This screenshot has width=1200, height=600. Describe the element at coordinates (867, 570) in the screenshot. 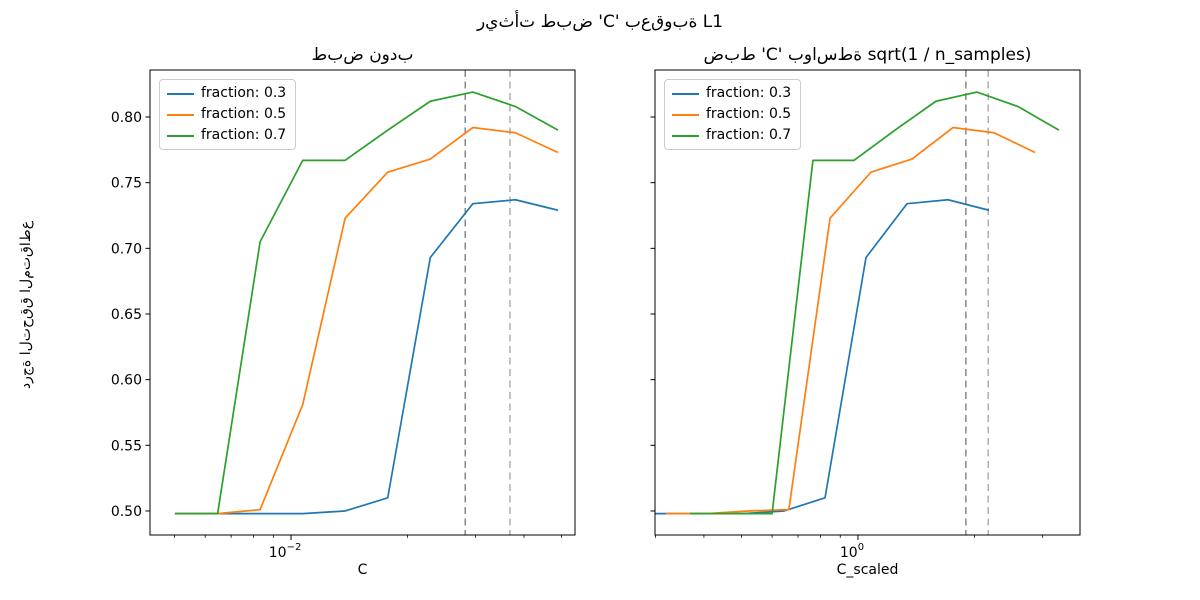

I see `x-axis-label-right: C_scaled` at that location.